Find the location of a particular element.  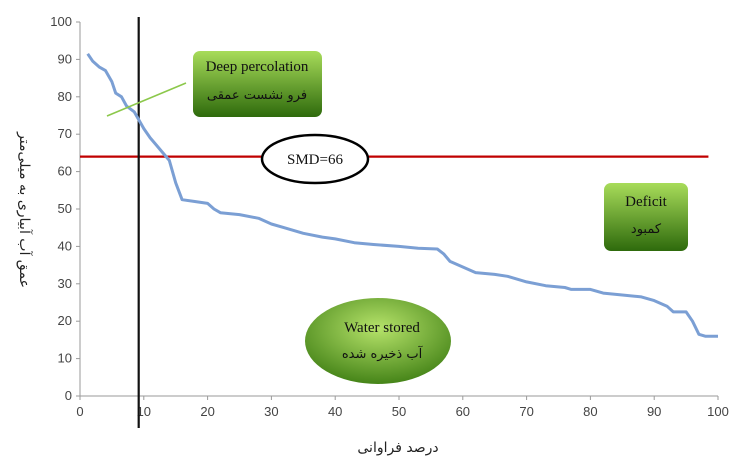

y-tick-label: 90 is located at coordinates (65, 58).